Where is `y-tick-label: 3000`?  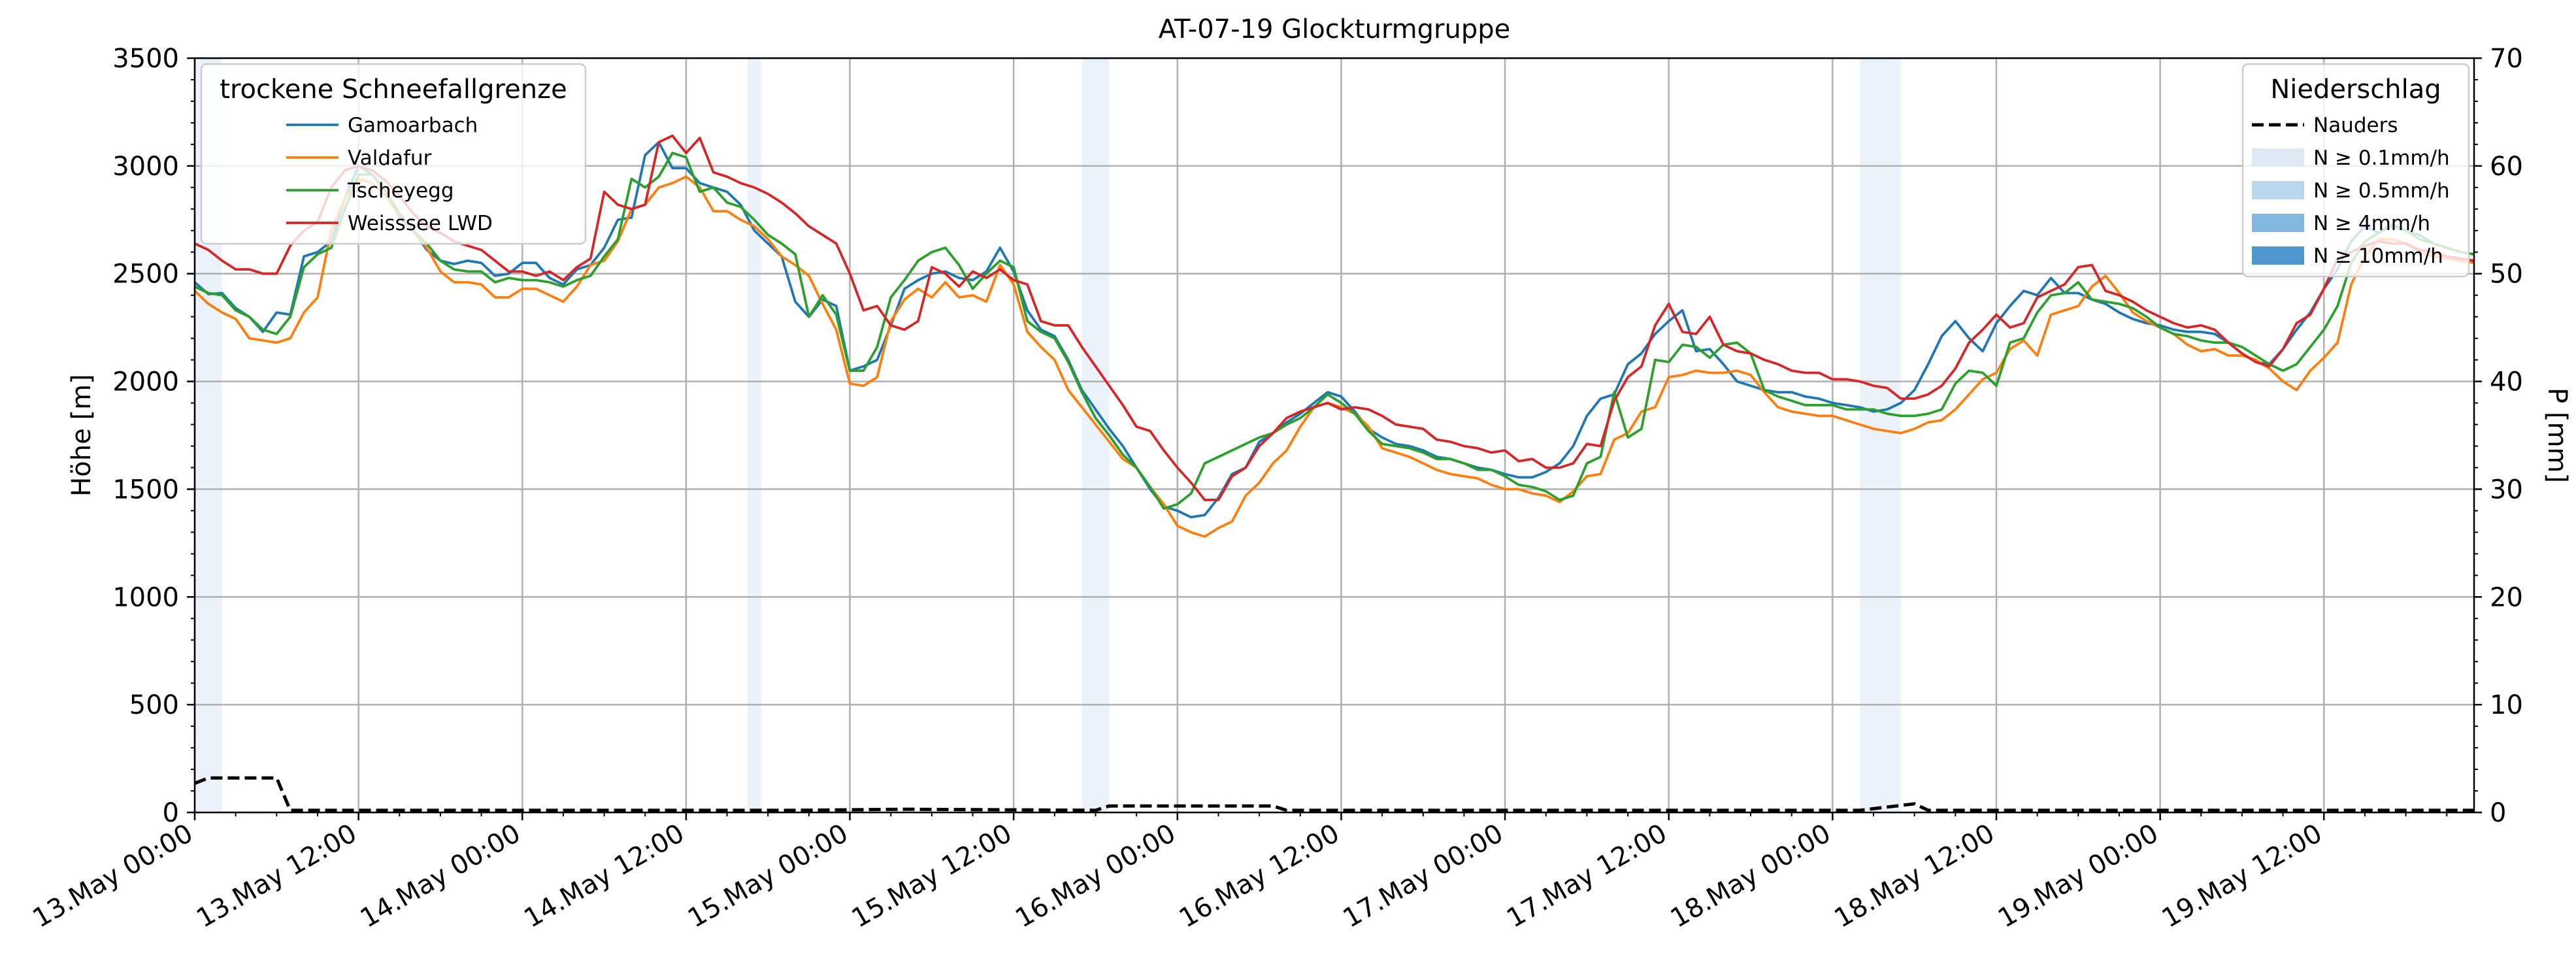 y-tick-label: 3000 is located at coordinates (145, 167).